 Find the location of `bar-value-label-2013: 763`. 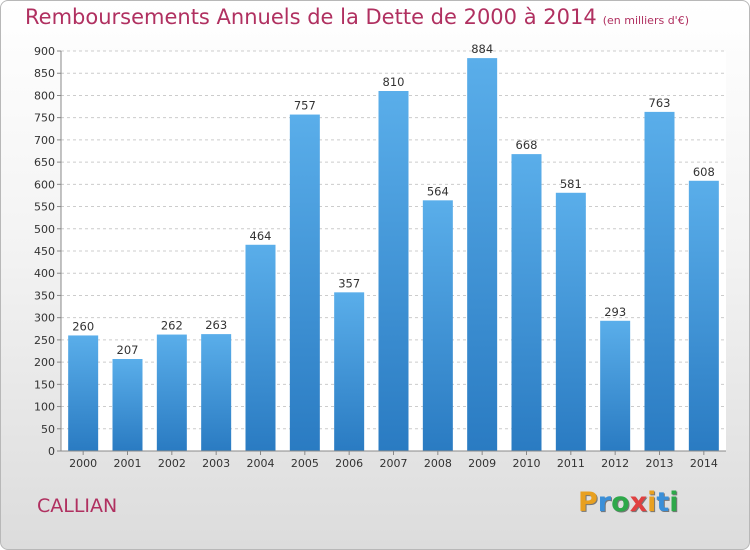

bar-value-label-2013: 763 is located at coordinates (660, 103).